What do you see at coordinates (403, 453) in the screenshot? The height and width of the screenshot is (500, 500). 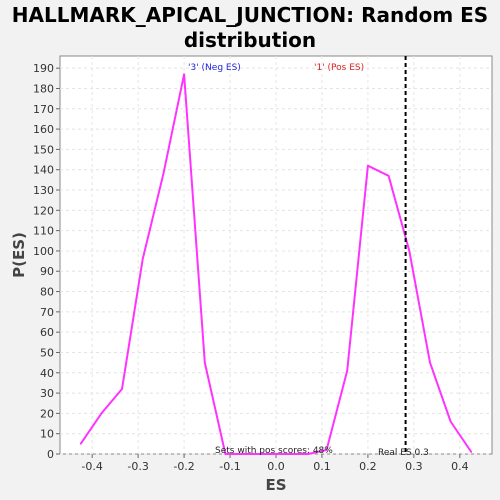 I see `real-es-label: Real ES 0.3` at bounding box center [403, 453].